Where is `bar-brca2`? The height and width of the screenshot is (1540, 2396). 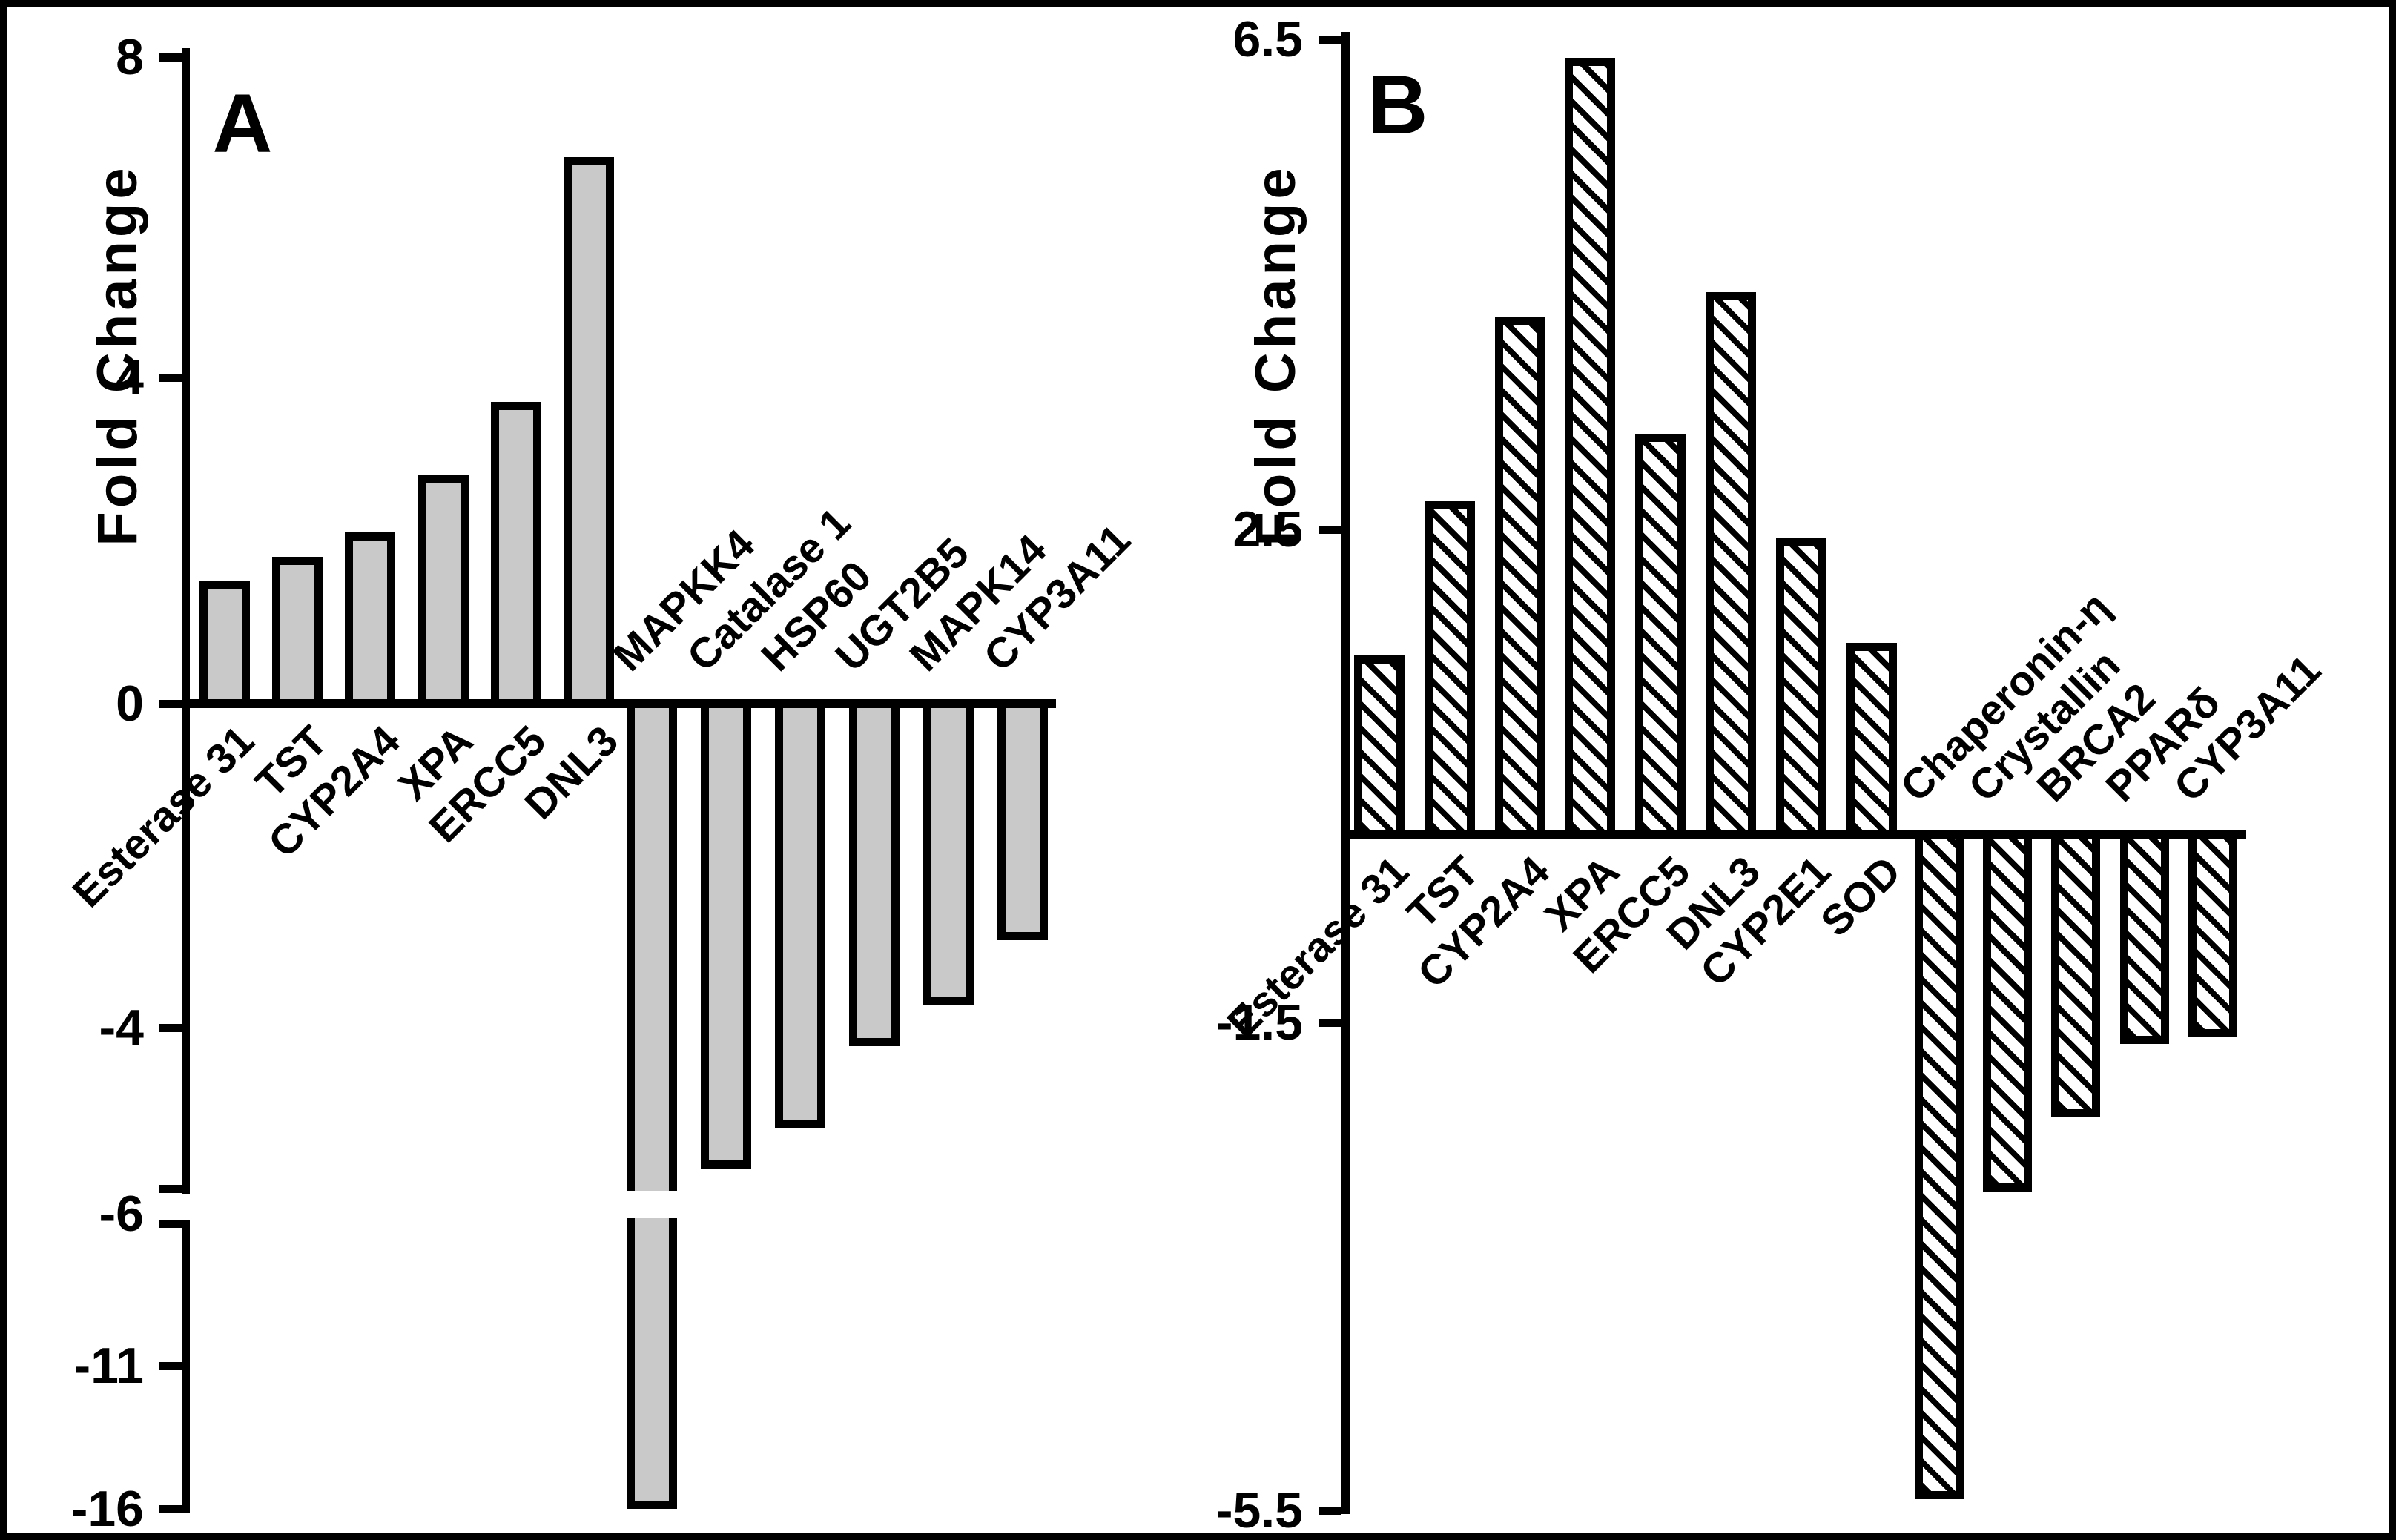 bar-brca2 is located at coordinates (2076, 974).